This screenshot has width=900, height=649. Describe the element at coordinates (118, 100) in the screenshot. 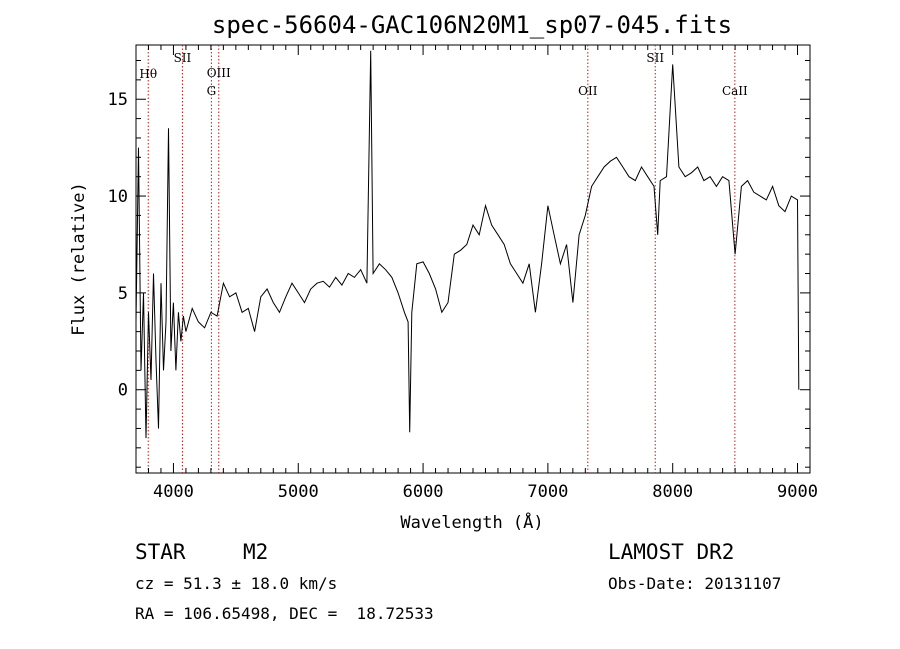

I see `y-tick-label: 15` at that location.